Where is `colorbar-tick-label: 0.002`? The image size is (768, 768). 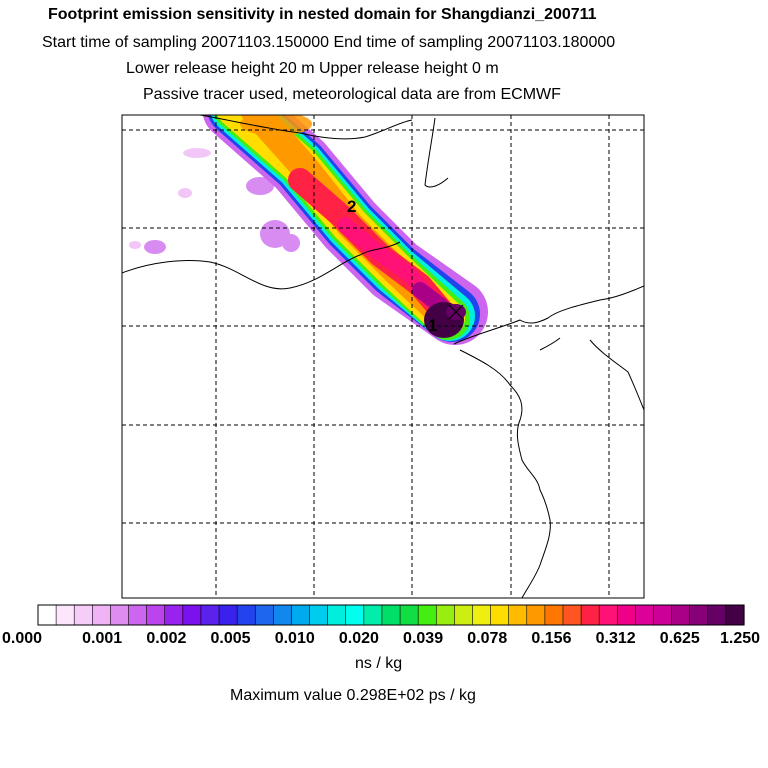 colorbar-tick-label: 0.002 is located at coordinates (166, 638).